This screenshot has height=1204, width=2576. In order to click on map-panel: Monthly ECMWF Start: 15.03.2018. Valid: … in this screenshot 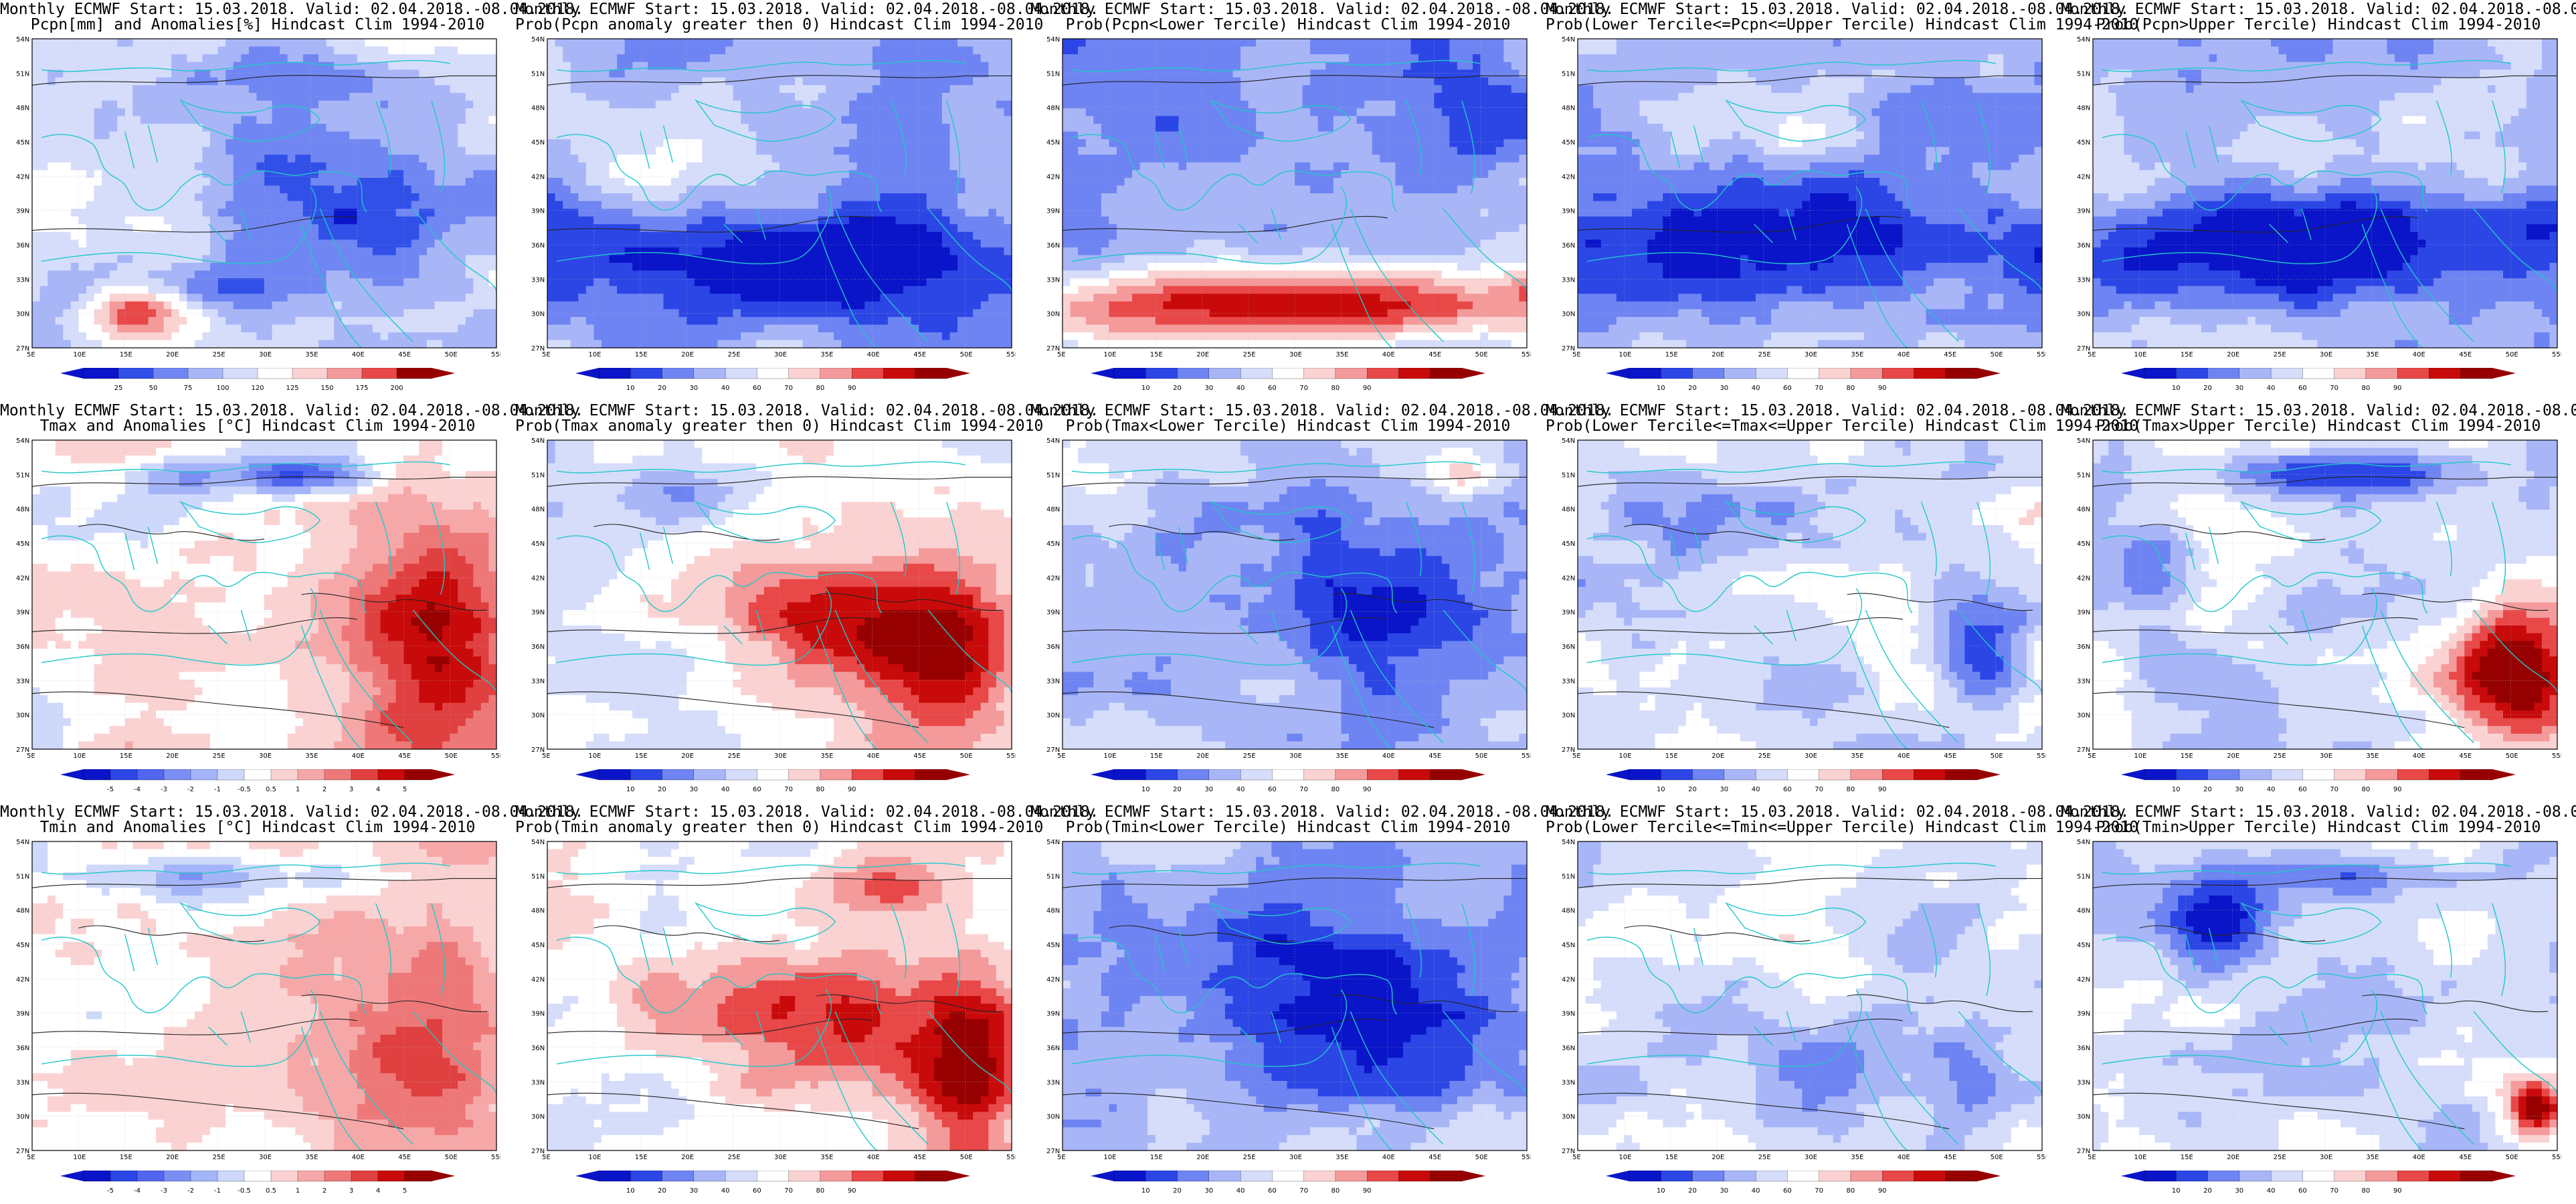, I will do `click(1322, 1003)`.